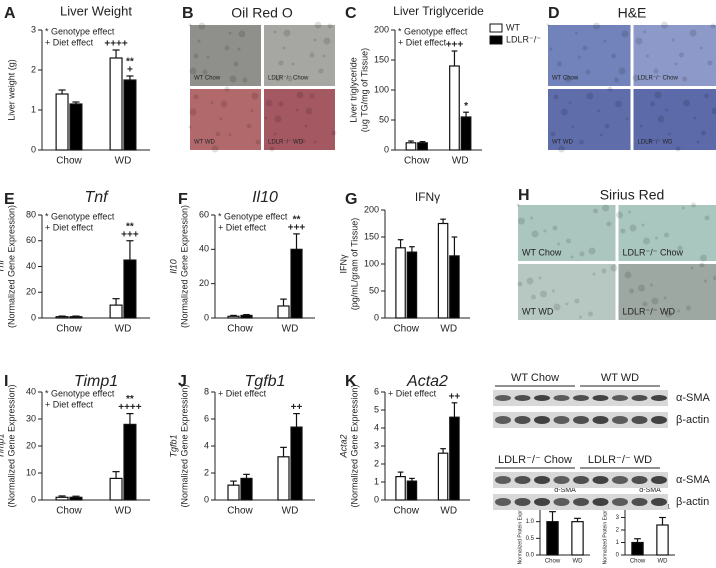 Image resolution: width=716 pixels, height=568 pixels. I want to click on micrograph-label: LDLR⁻/⁻ WD, so click(649, 311).